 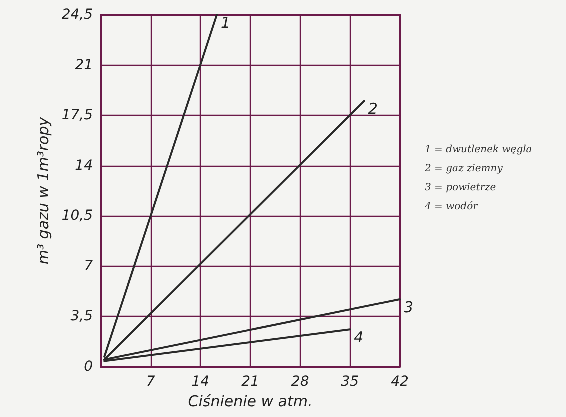 What do you see at coordinates (151, 382) in the screenshot?
I see `x-tick-label: 7` at bounding box center [151, 382].